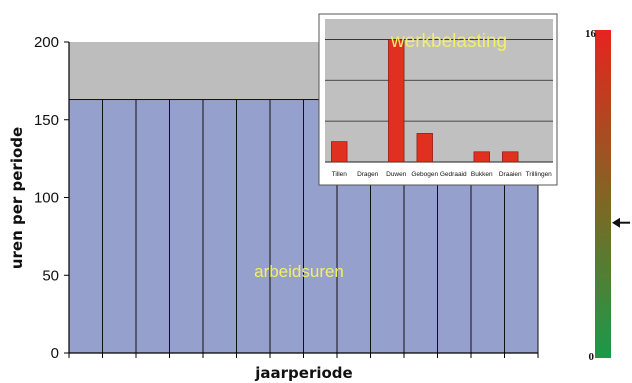 This screenshot has height=383, width=632. What do you see at coordinates (303, 373) in the screenshot?
I see `x-axis-title: jaarperiode` at bounding box center [303, 373].